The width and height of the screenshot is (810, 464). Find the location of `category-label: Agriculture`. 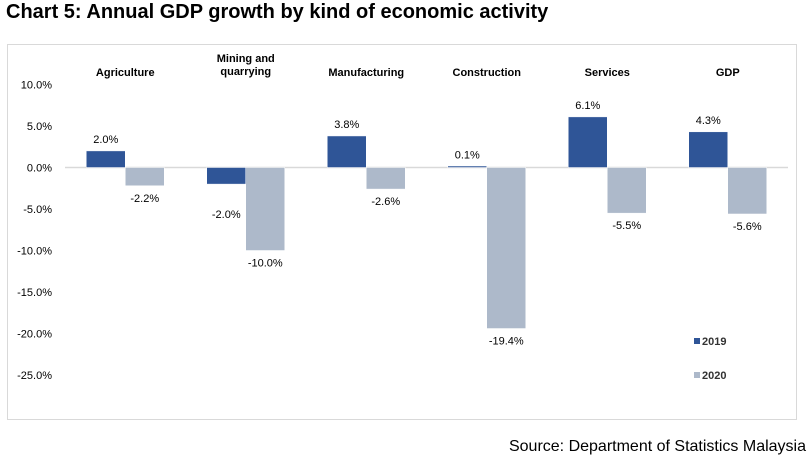

category-label: Agriculture is located at coordinates (125, 73).